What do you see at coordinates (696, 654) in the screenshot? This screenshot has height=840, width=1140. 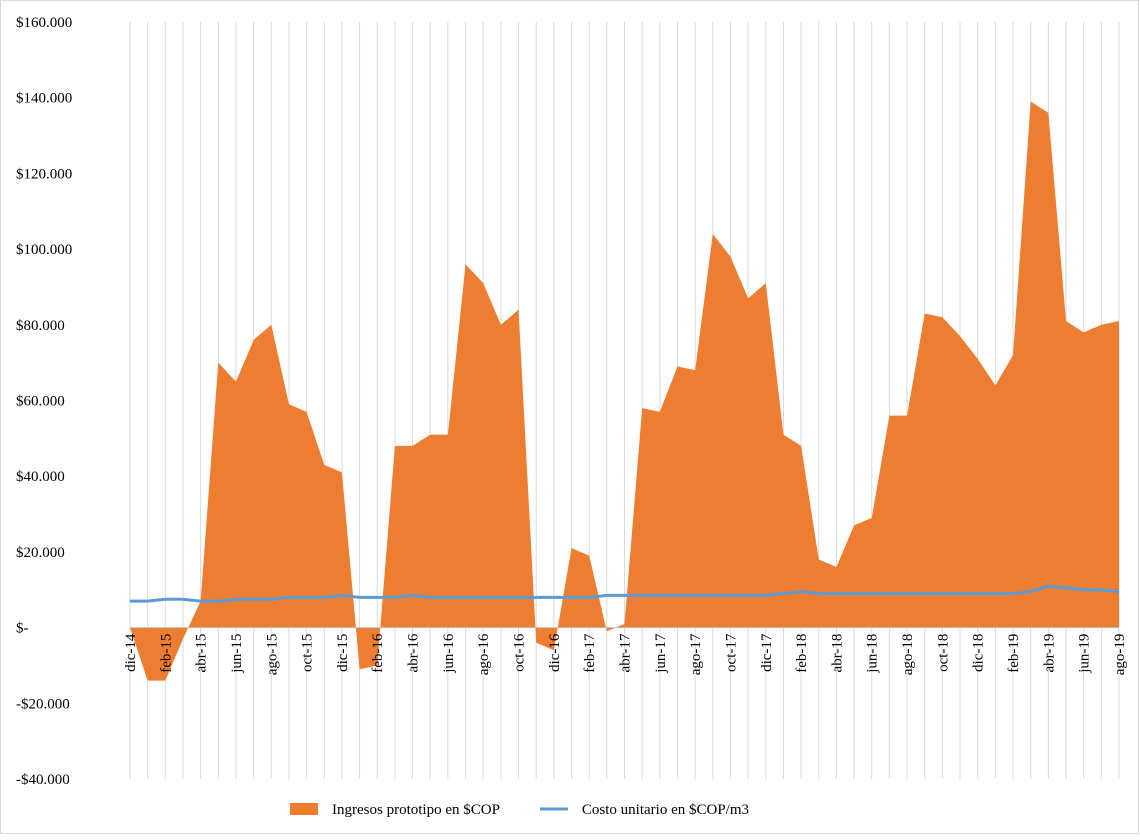 I see `x-tick-label: ago-17` at bounding box center [696, 654].